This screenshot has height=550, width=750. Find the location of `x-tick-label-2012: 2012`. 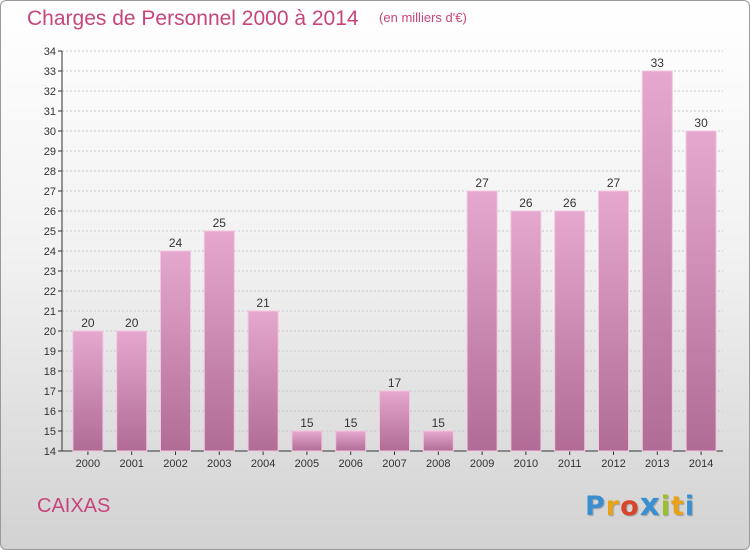

x-tick-label-2012: 2012 is located at coordinates (613, 464).